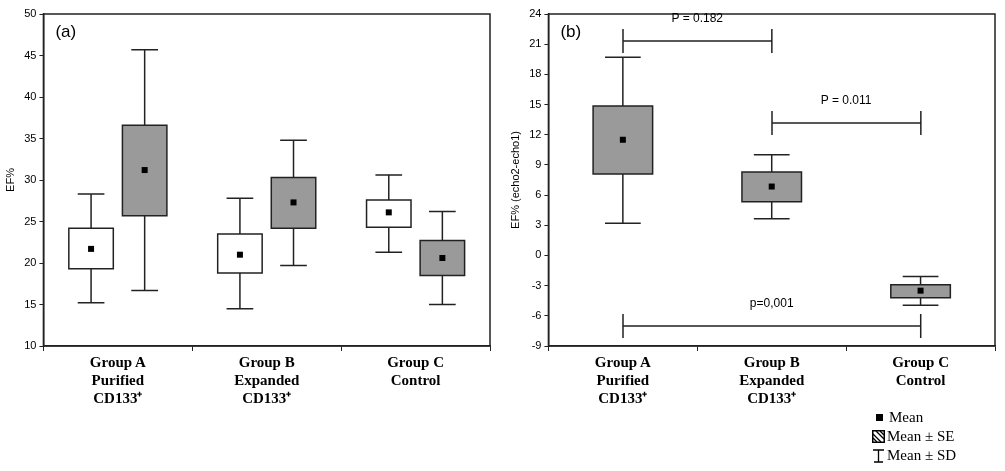 The image size is (1005, 471). Describe the element at coordinates (30, 137) in the screenshot. I see `y-tick-label: 35` at that location.